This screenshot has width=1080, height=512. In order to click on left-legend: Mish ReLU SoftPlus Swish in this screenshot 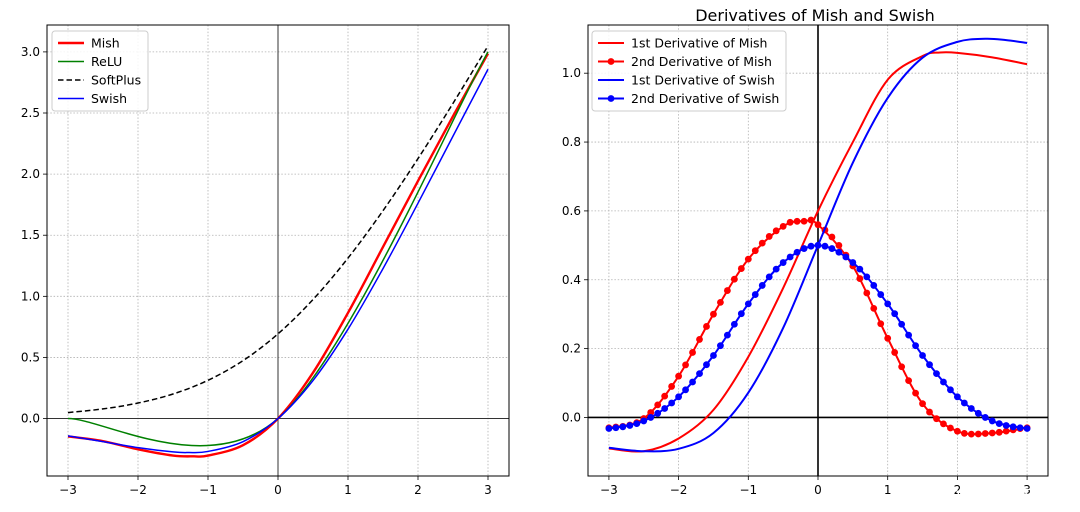, I will do `click(100, 71)`.